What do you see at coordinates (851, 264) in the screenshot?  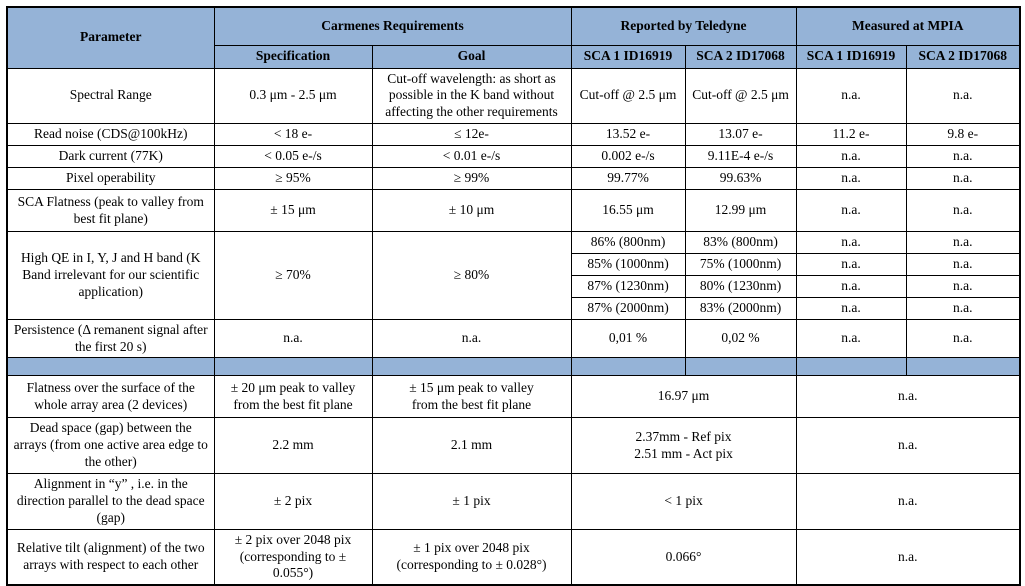 I see `high-qe-1000-mpia-sca1: n.a.` at bounding box center [851, 264].